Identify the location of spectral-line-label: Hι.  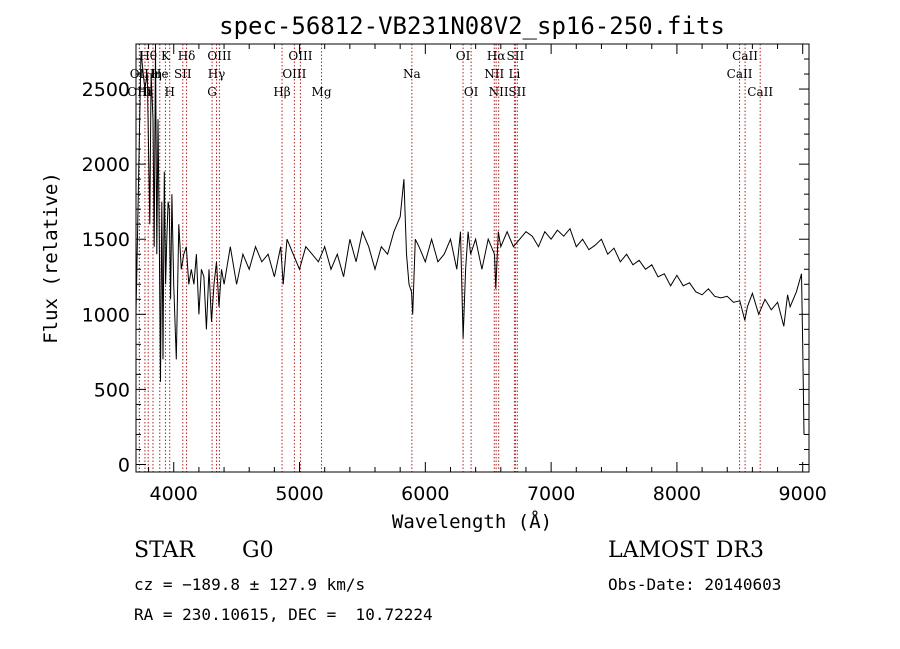
(144, 92).